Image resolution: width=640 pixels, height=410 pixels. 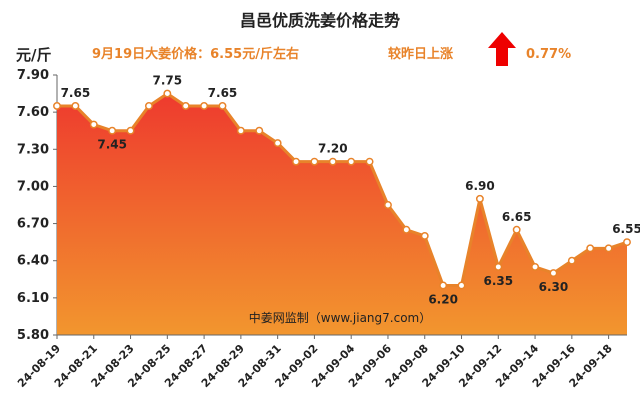 What do you see at coordinates (517, 217) in the screenshot?
I see `data-label: 6.65` at bounding box center [517, 217].